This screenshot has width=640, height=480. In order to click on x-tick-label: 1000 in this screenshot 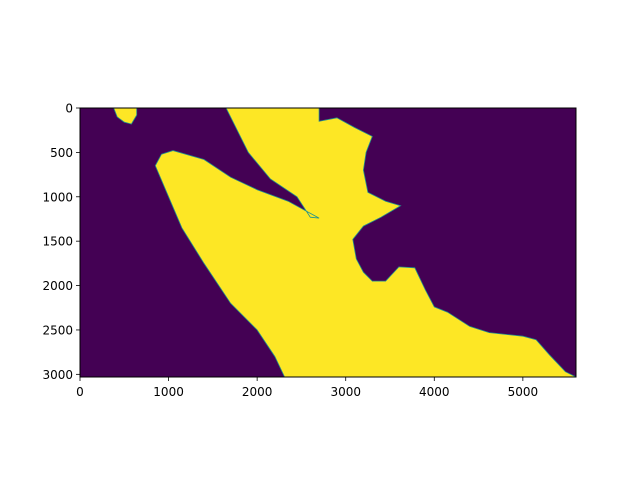, I will do `click(168, 392)`.